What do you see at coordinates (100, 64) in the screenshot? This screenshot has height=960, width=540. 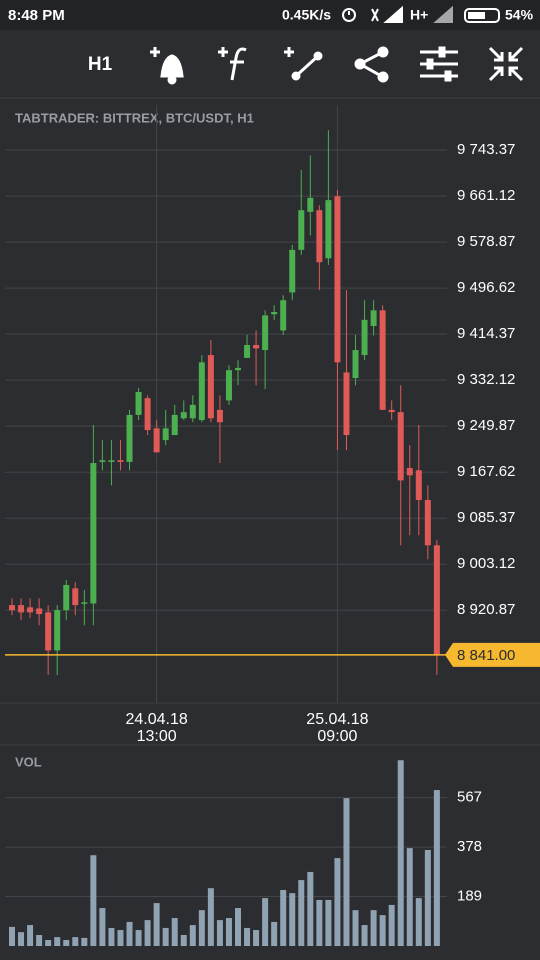 I see `timeframe-button: H1` at bounding box center [100, 64].